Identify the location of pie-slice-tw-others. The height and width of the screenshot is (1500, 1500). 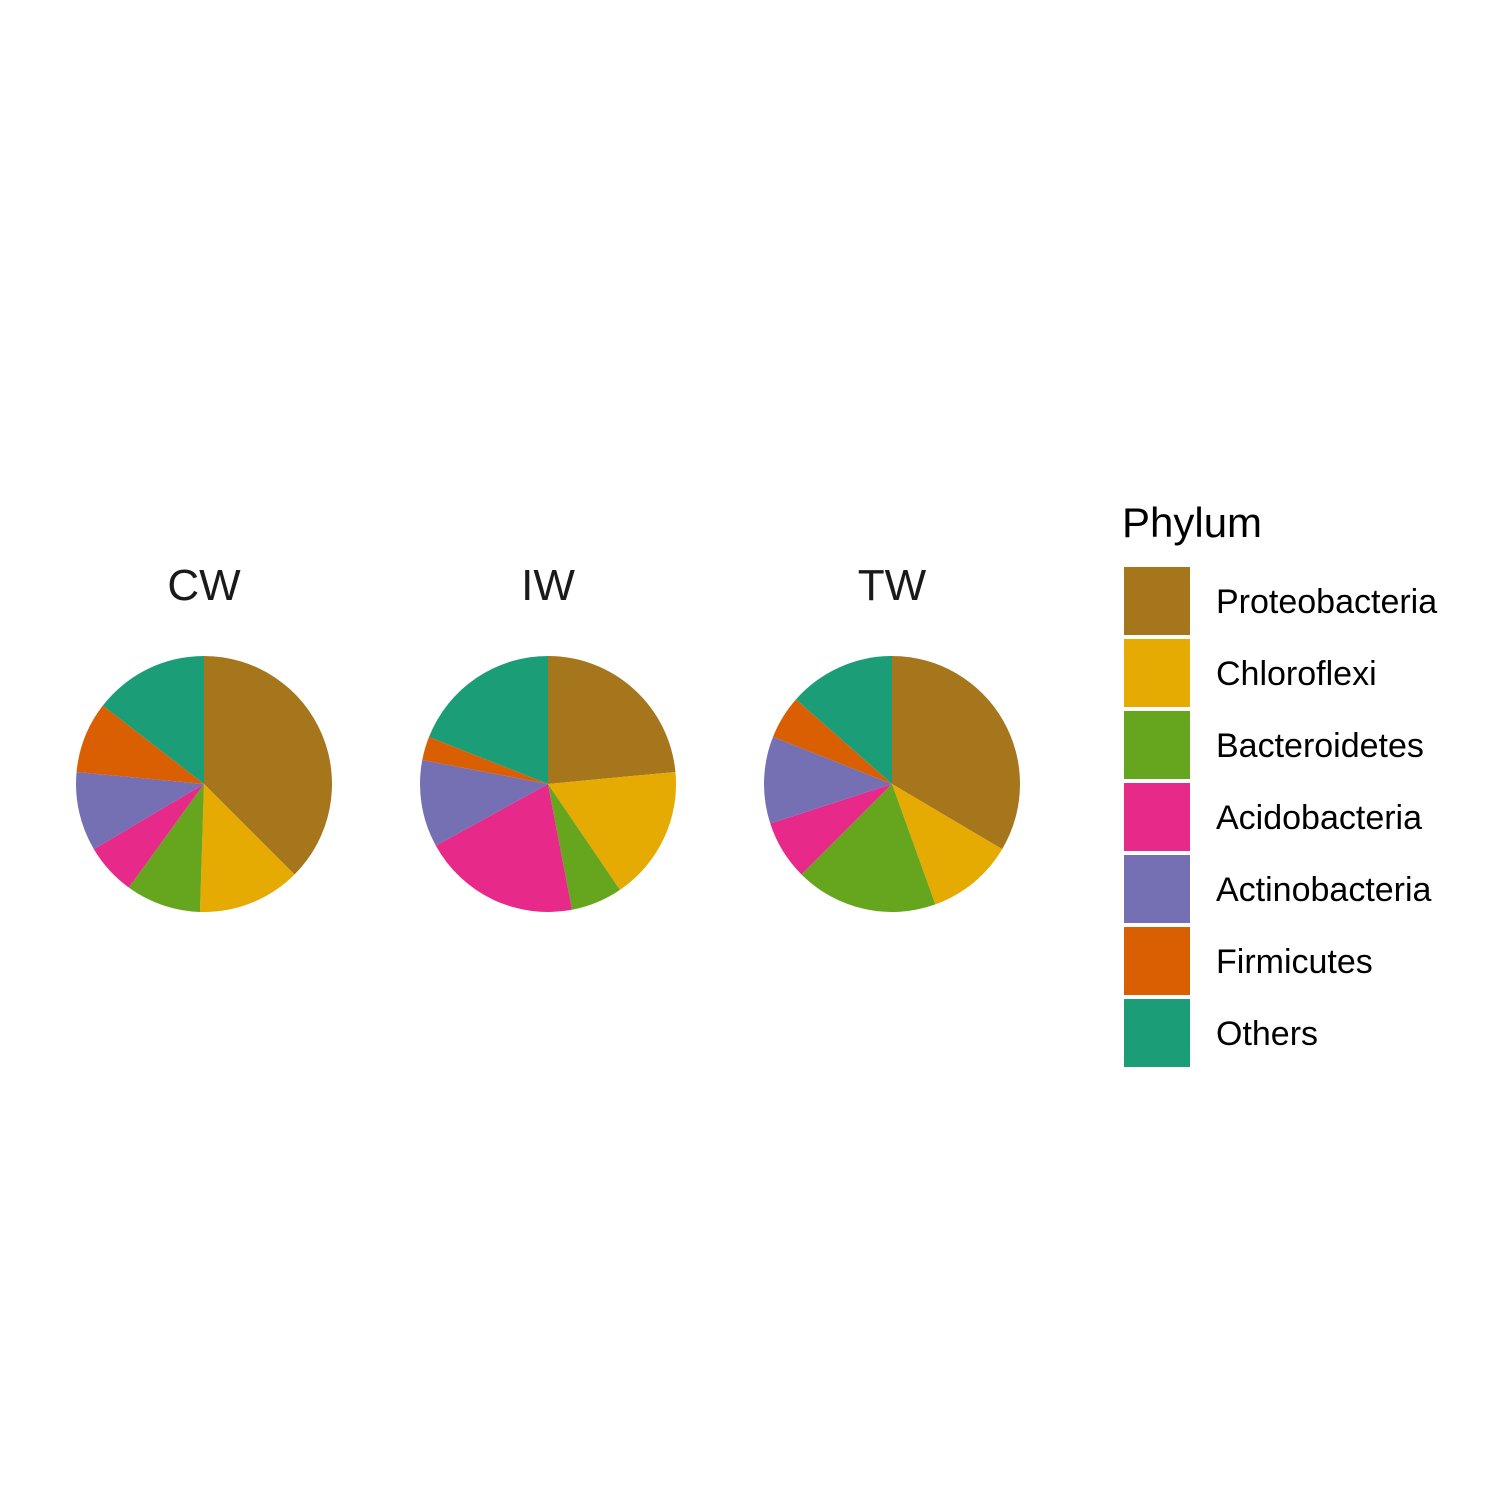
(843, 720).